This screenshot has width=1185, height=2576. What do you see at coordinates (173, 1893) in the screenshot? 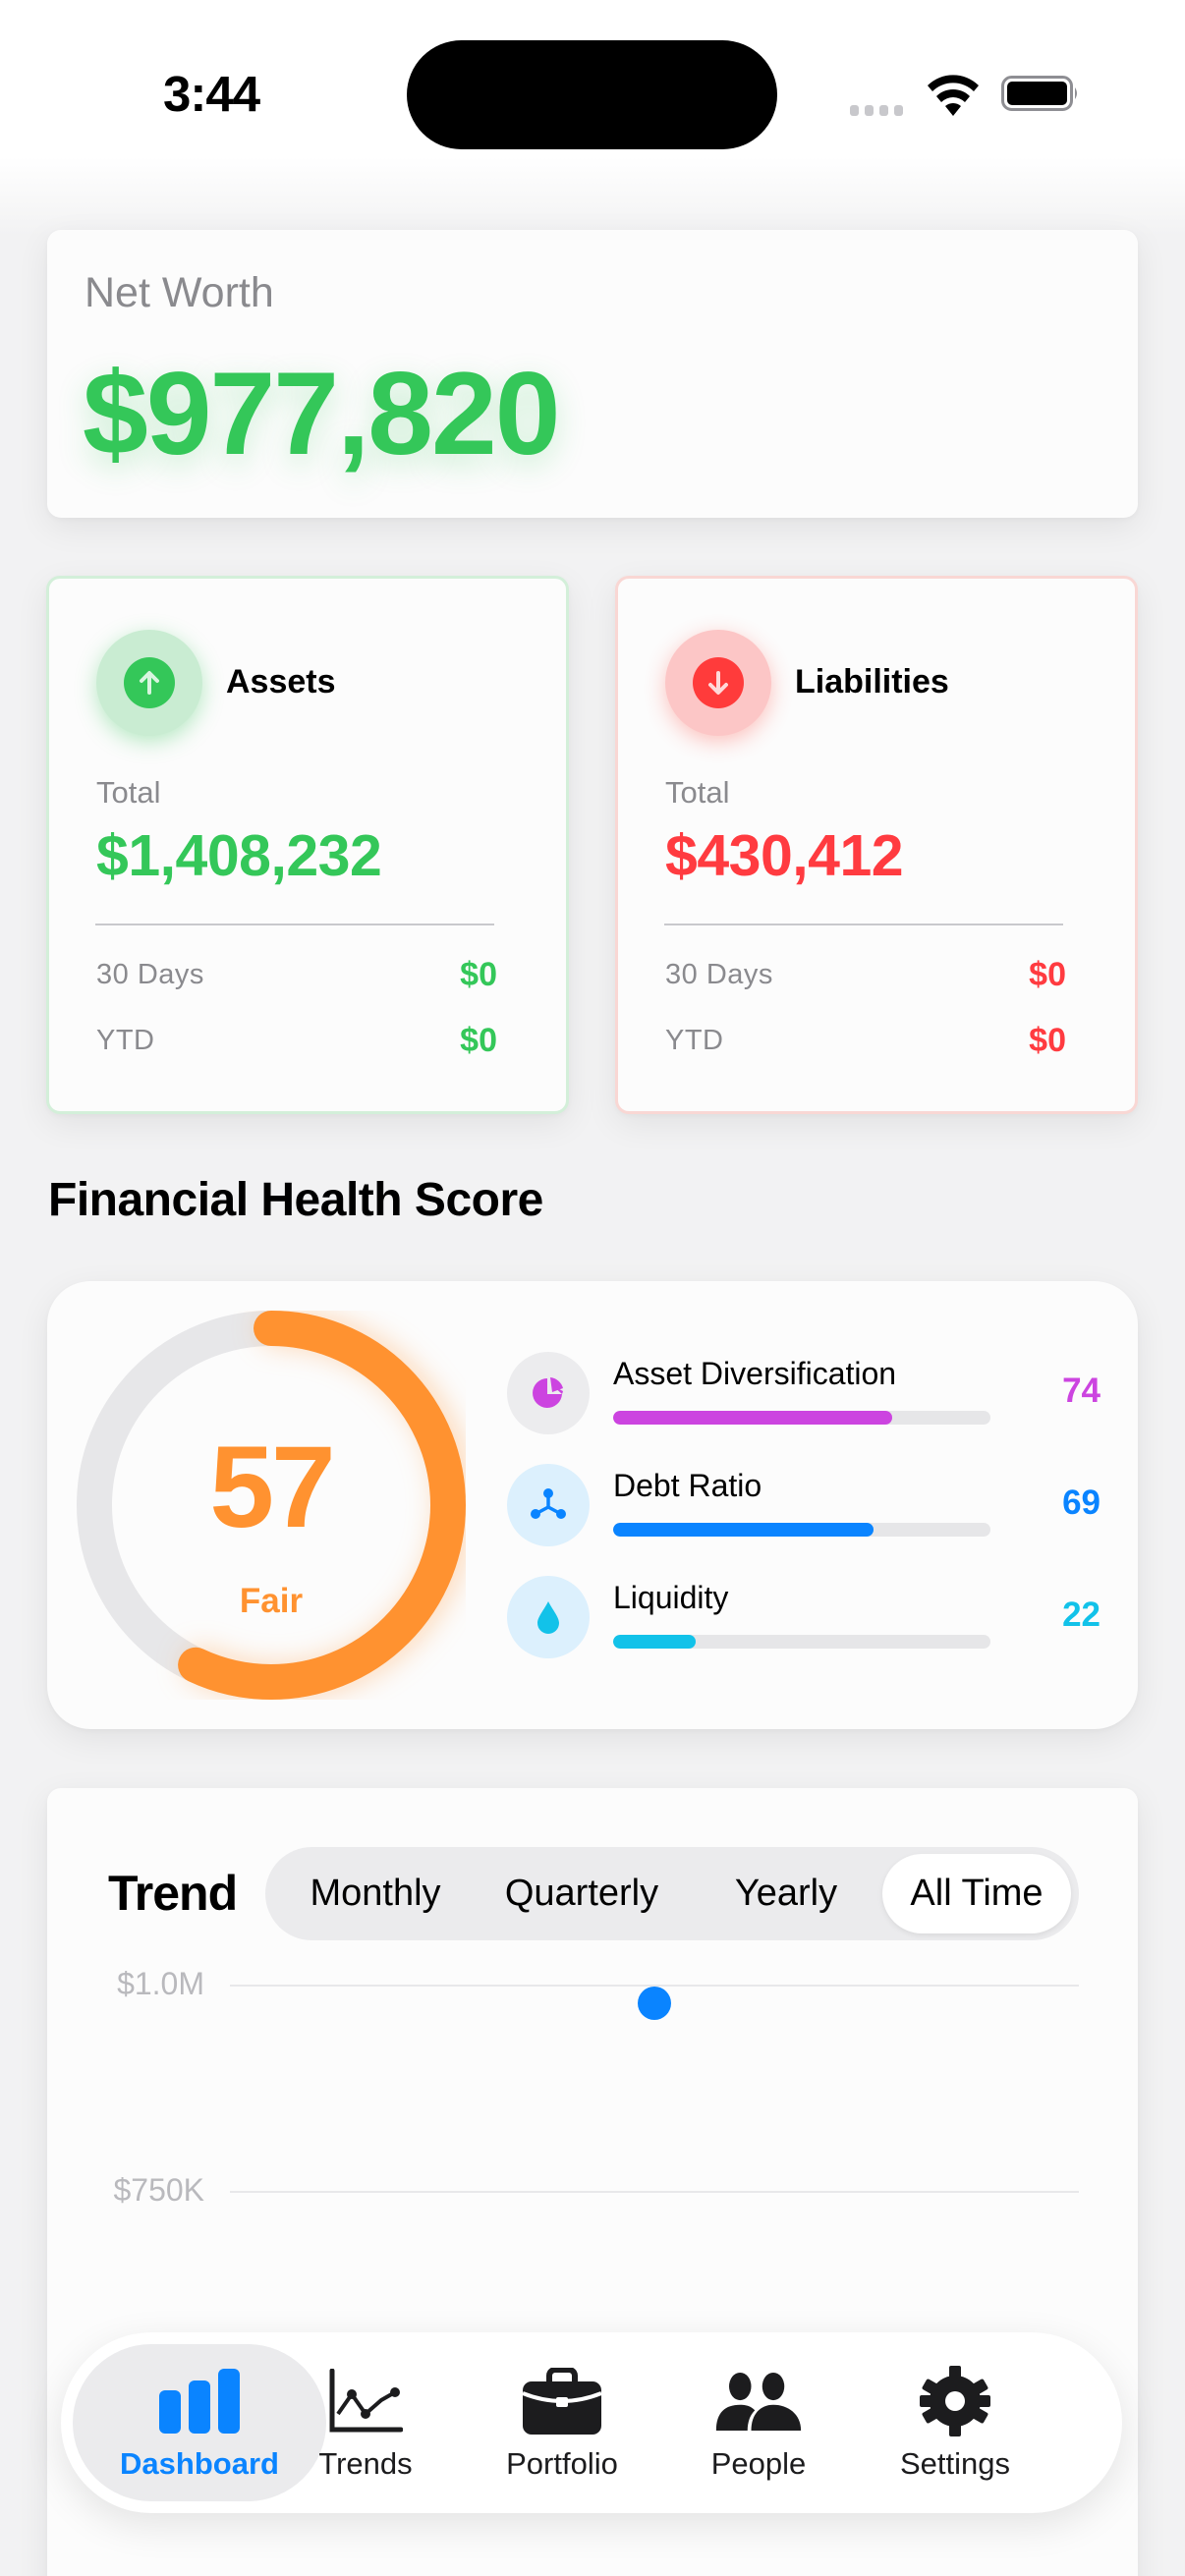
I see `trend-title: Trend` at bounding box center [173, 1893].